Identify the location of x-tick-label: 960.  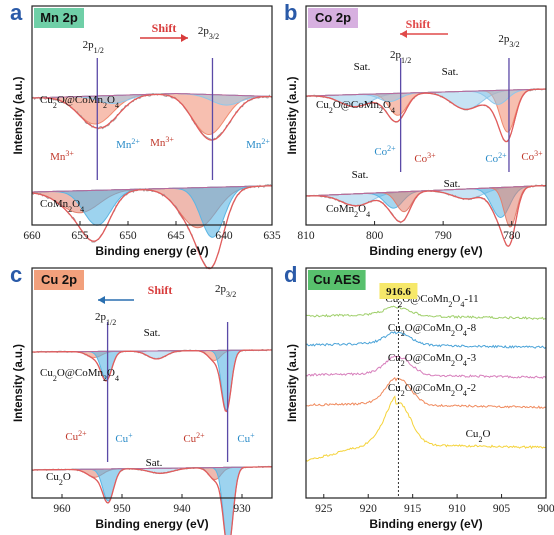
(62, 509).